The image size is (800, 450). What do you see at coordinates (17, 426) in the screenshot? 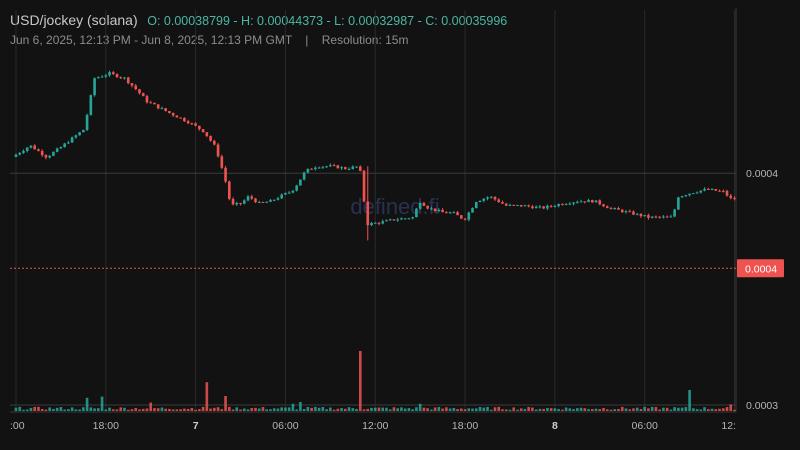
I see `x-tick-label: :00` at bounding box center [17, 426].